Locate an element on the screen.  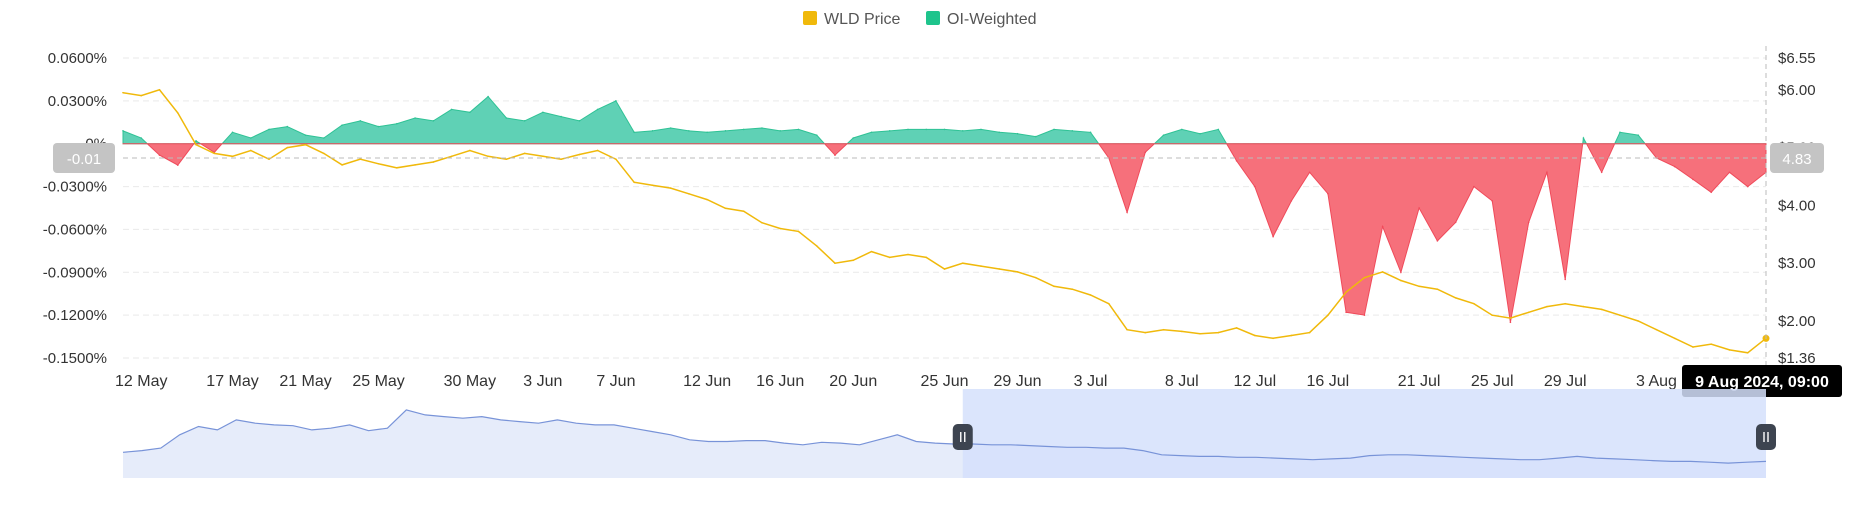
navigator-handle-left-grip is located at coordinates (962, 437).